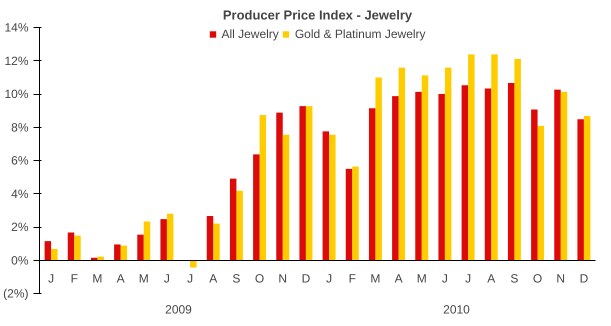 Image resolution: width=611 pixels, height=326 pixels. What do you see at coordinates (16, 27) in the screenshot?
I see `y-tick-label: 14%` at bounding box center [16, 27].